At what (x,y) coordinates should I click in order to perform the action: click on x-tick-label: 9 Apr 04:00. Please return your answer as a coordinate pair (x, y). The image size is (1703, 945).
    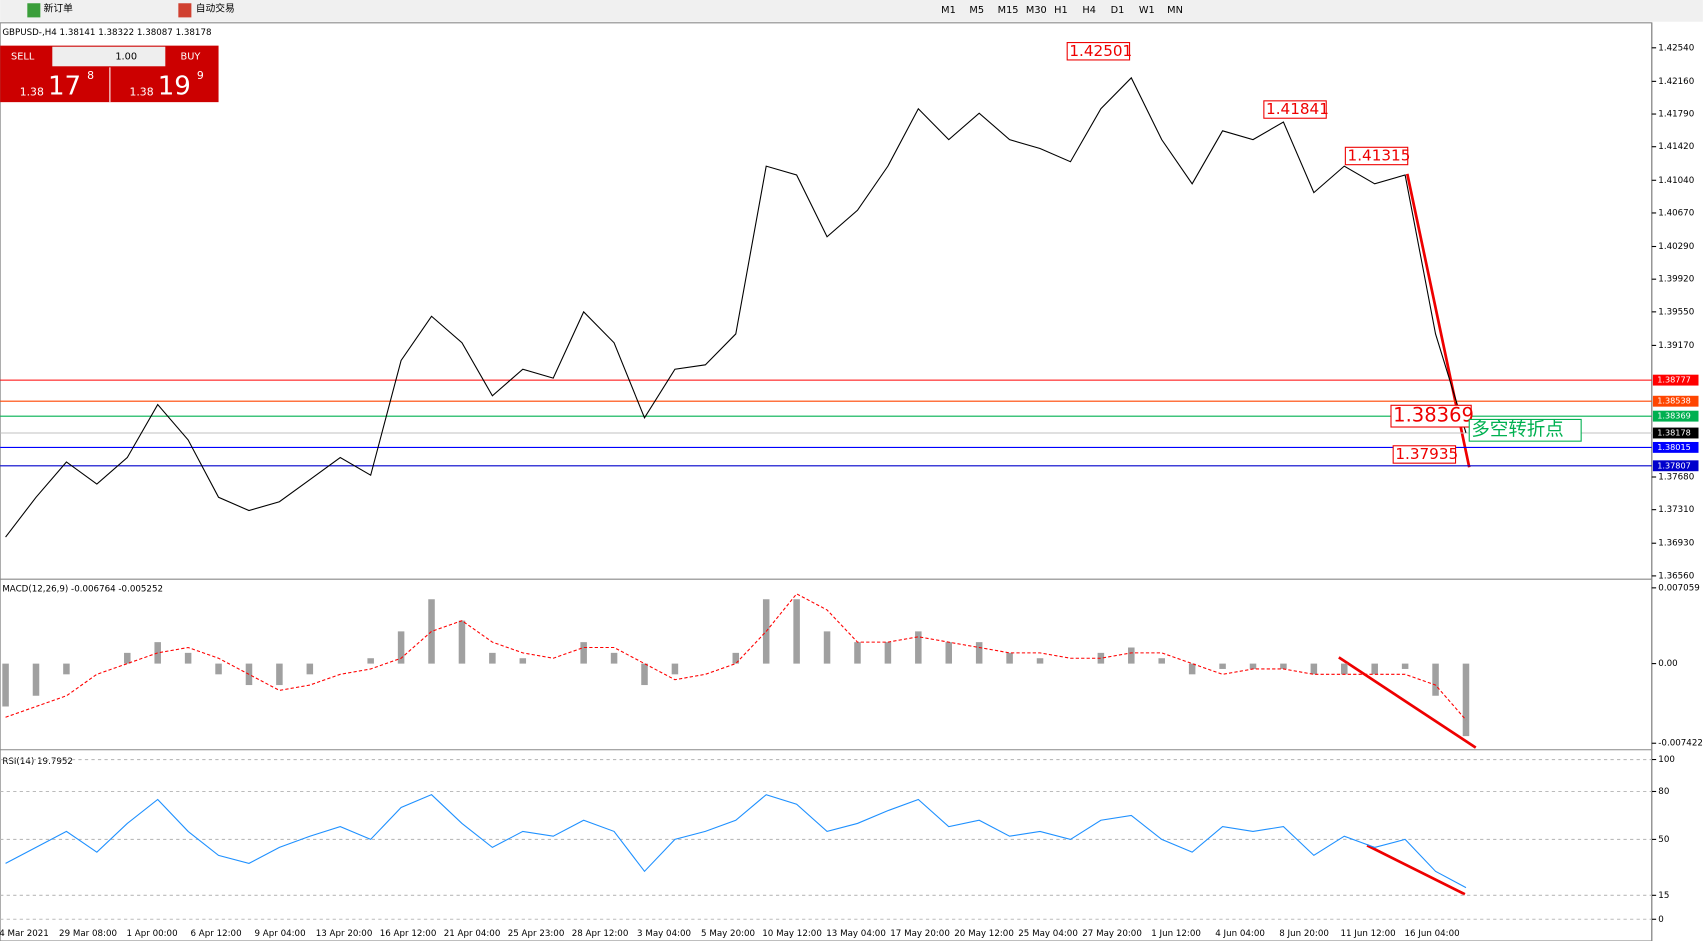
    Looking at the image, I should click on (279, 934).